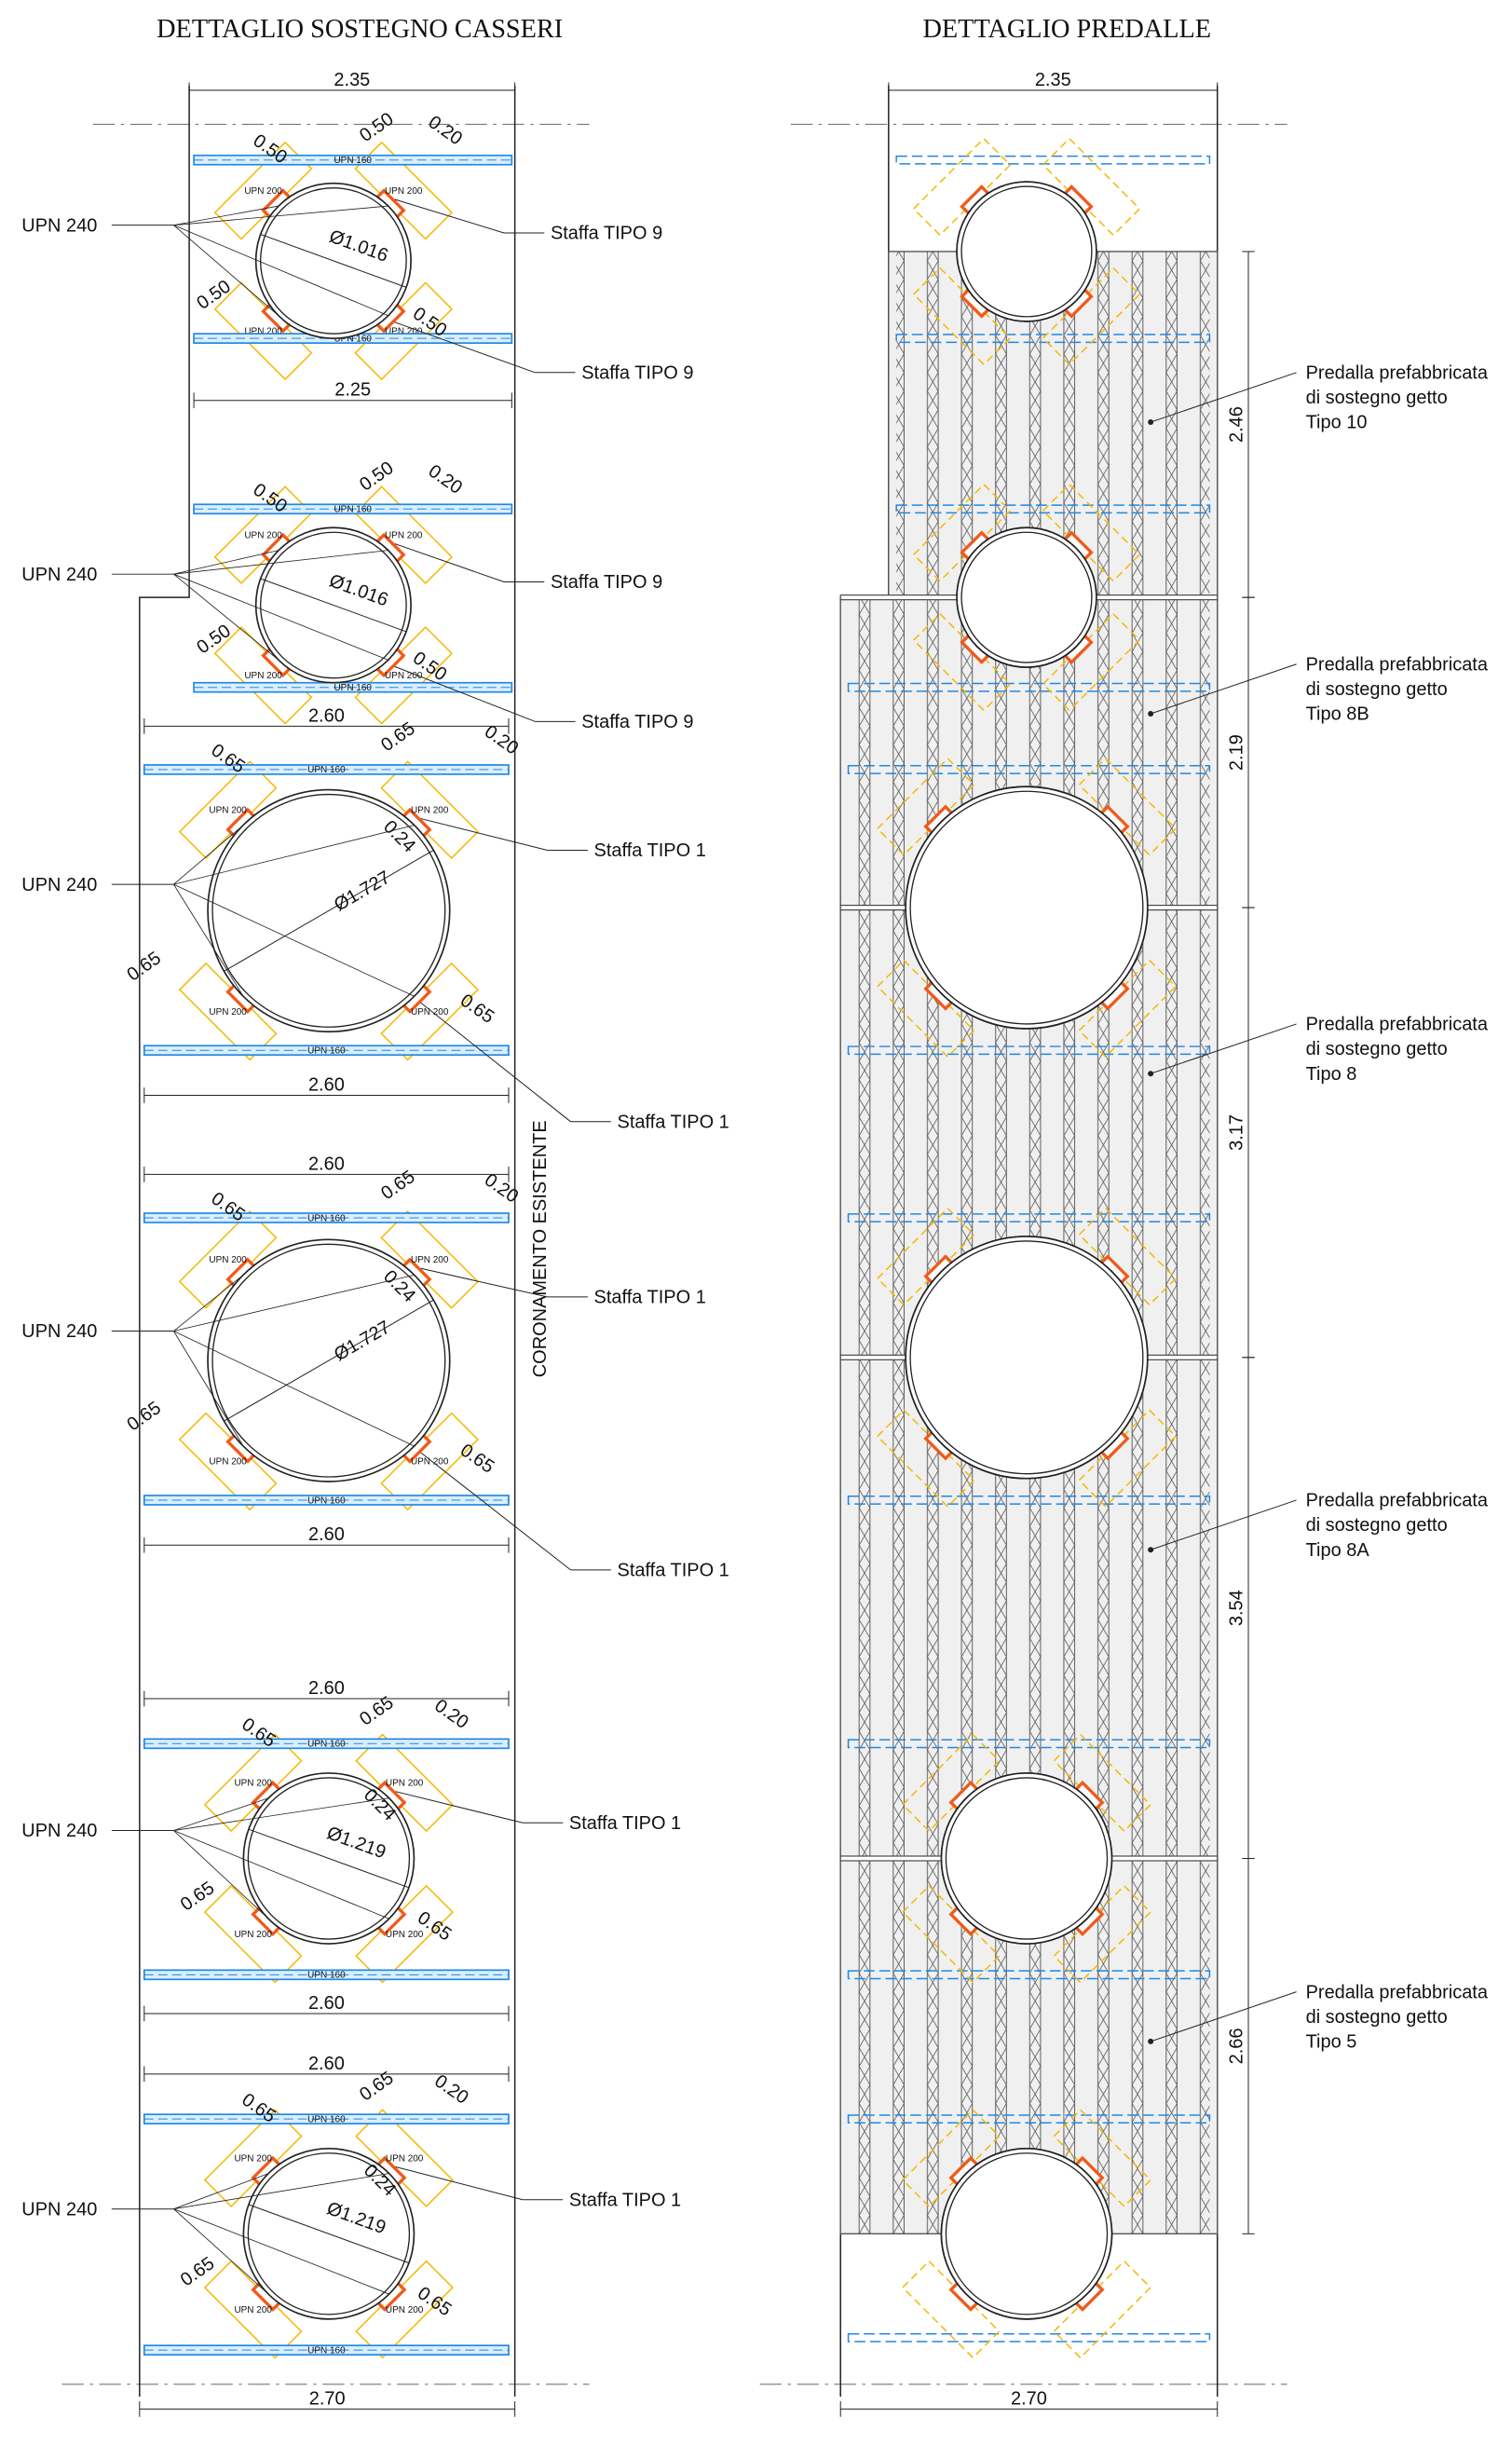  What do you see at coordinates (1331, 2043) in the screenshot?
I see `panel-label: Tipo 5` at bounding box center [1331, 2043].